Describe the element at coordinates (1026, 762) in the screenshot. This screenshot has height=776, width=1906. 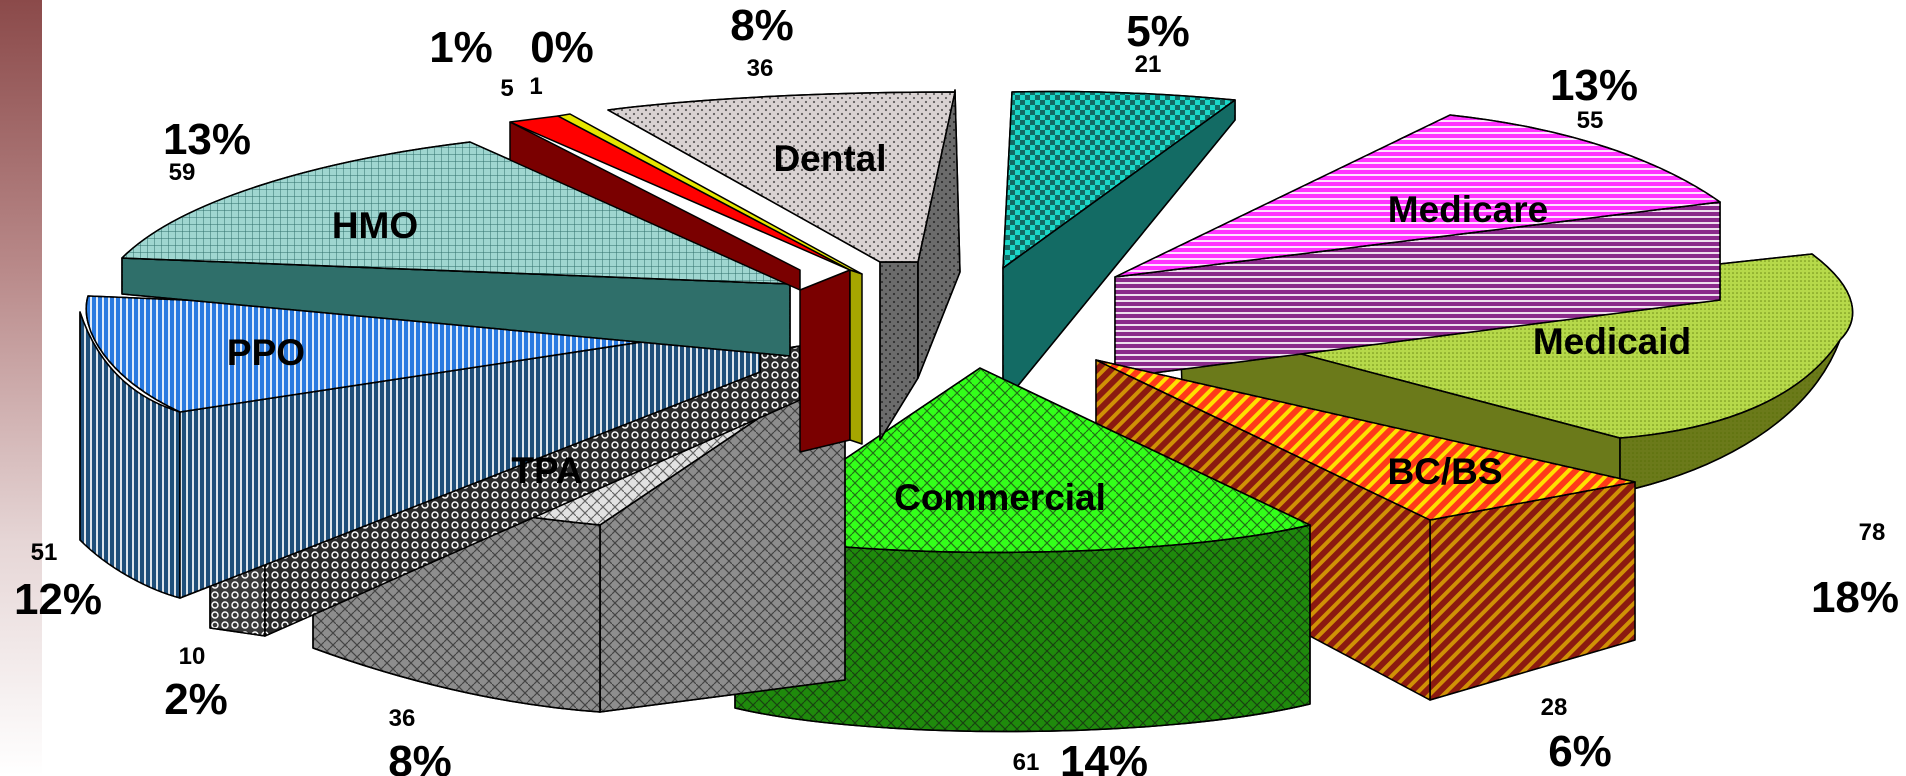
I see `value-label-commercial: 61` at that location.